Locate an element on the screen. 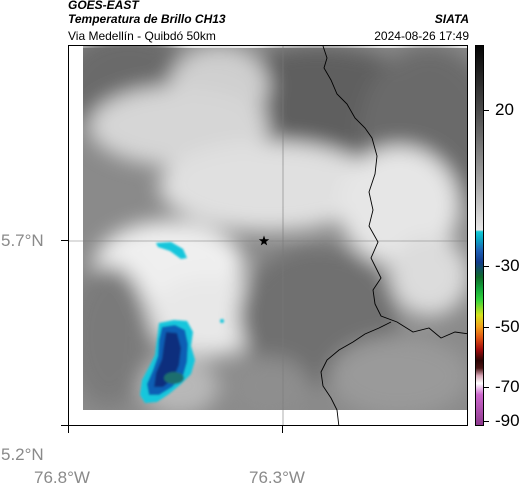 The width and height of the screenshot is (526, 491). satellite-name: GOES-EAST is located at coordinates (103, 6).